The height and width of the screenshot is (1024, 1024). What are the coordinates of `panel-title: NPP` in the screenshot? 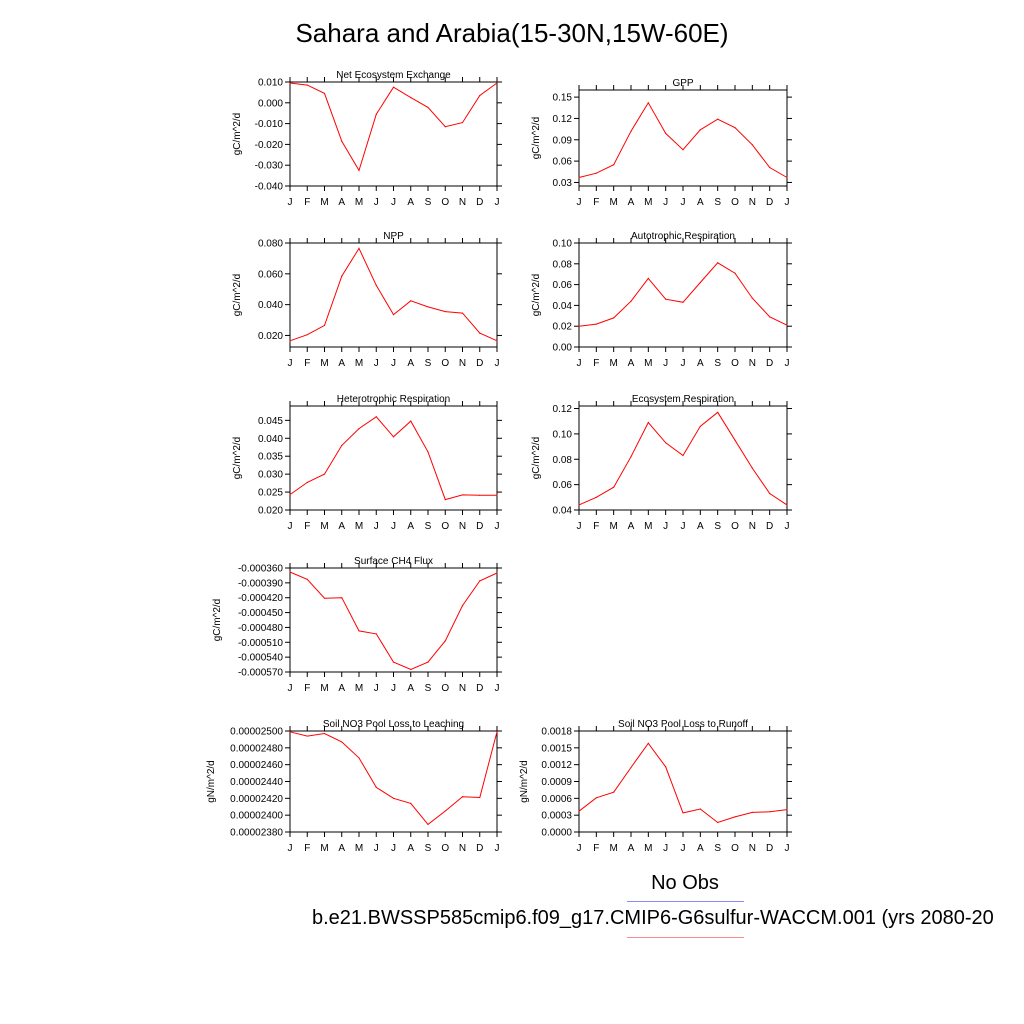 It's located at (393, 236).